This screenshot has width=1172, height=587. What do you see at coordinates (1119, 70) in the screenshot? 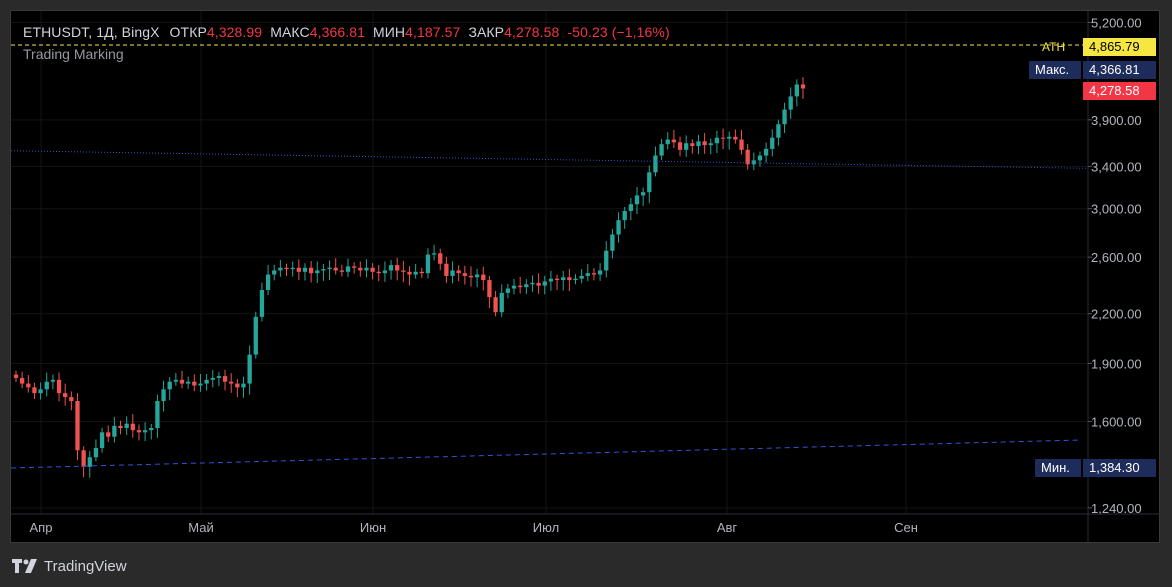
I see `max-price-tag: 4,366.81` at bounding box center [1119, 70].